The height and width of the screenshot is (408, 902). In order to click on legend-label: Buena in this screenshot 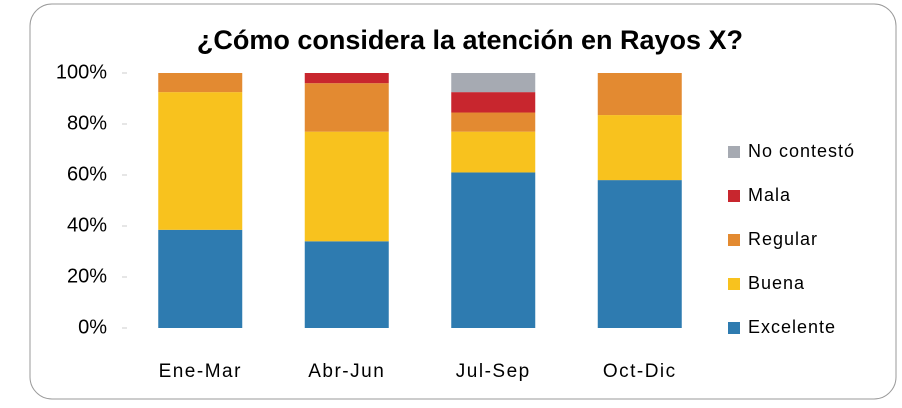, I will do `click(776, 283)`.